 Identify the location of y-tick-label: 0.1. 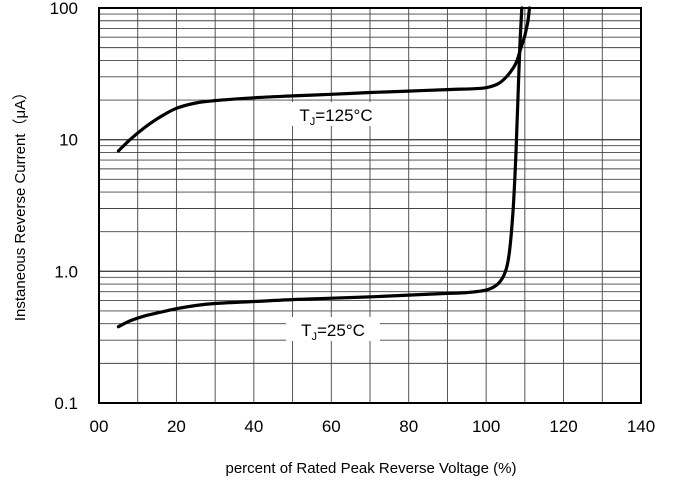
(66, 403).